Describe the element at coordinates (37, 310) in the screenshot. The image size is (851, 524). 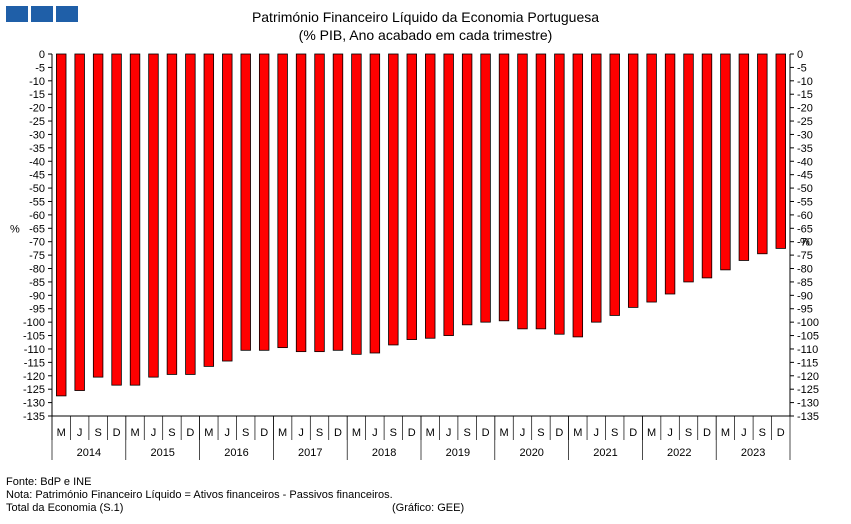
I see `y-tick-label-left: -95` at that location.